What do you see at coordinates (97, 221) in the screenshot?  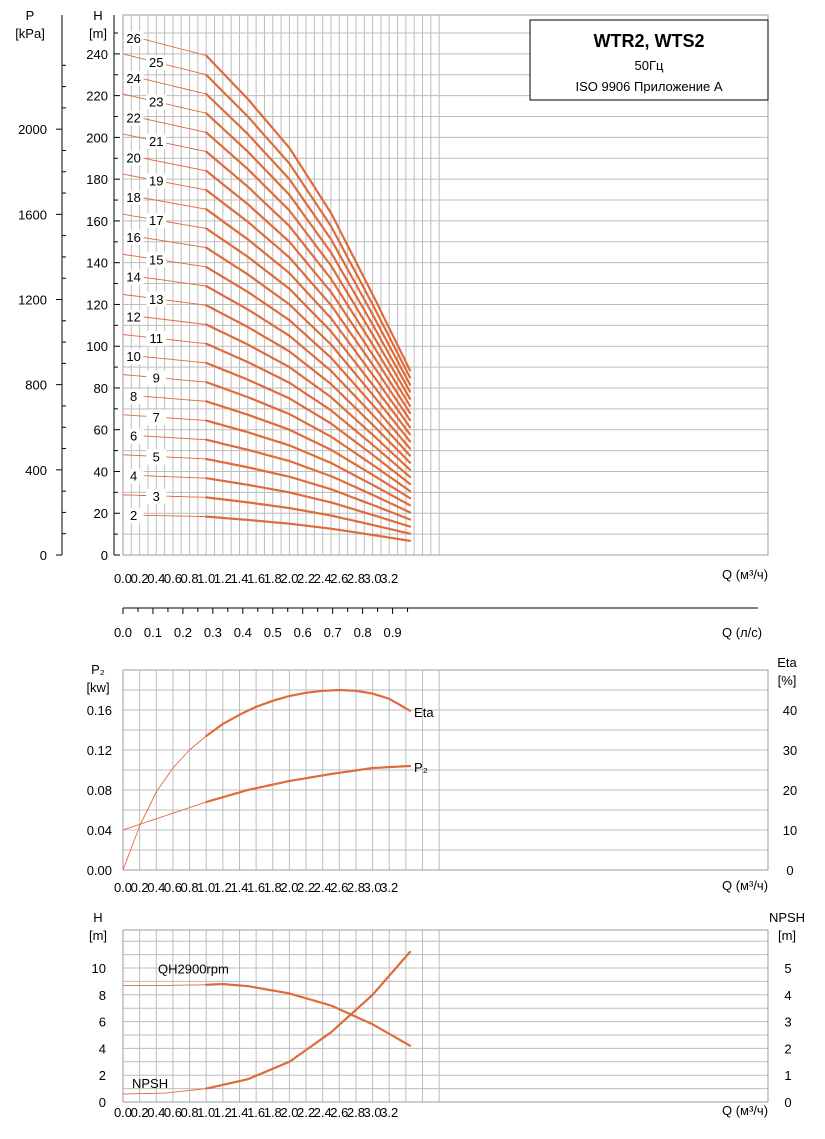 I see `head-tick-label: 160` at bounding box center [97, 221].